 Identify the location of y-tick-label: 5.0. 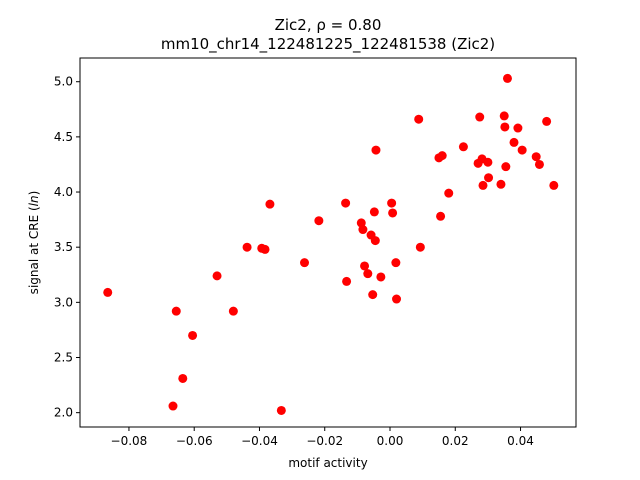
(63, 82).